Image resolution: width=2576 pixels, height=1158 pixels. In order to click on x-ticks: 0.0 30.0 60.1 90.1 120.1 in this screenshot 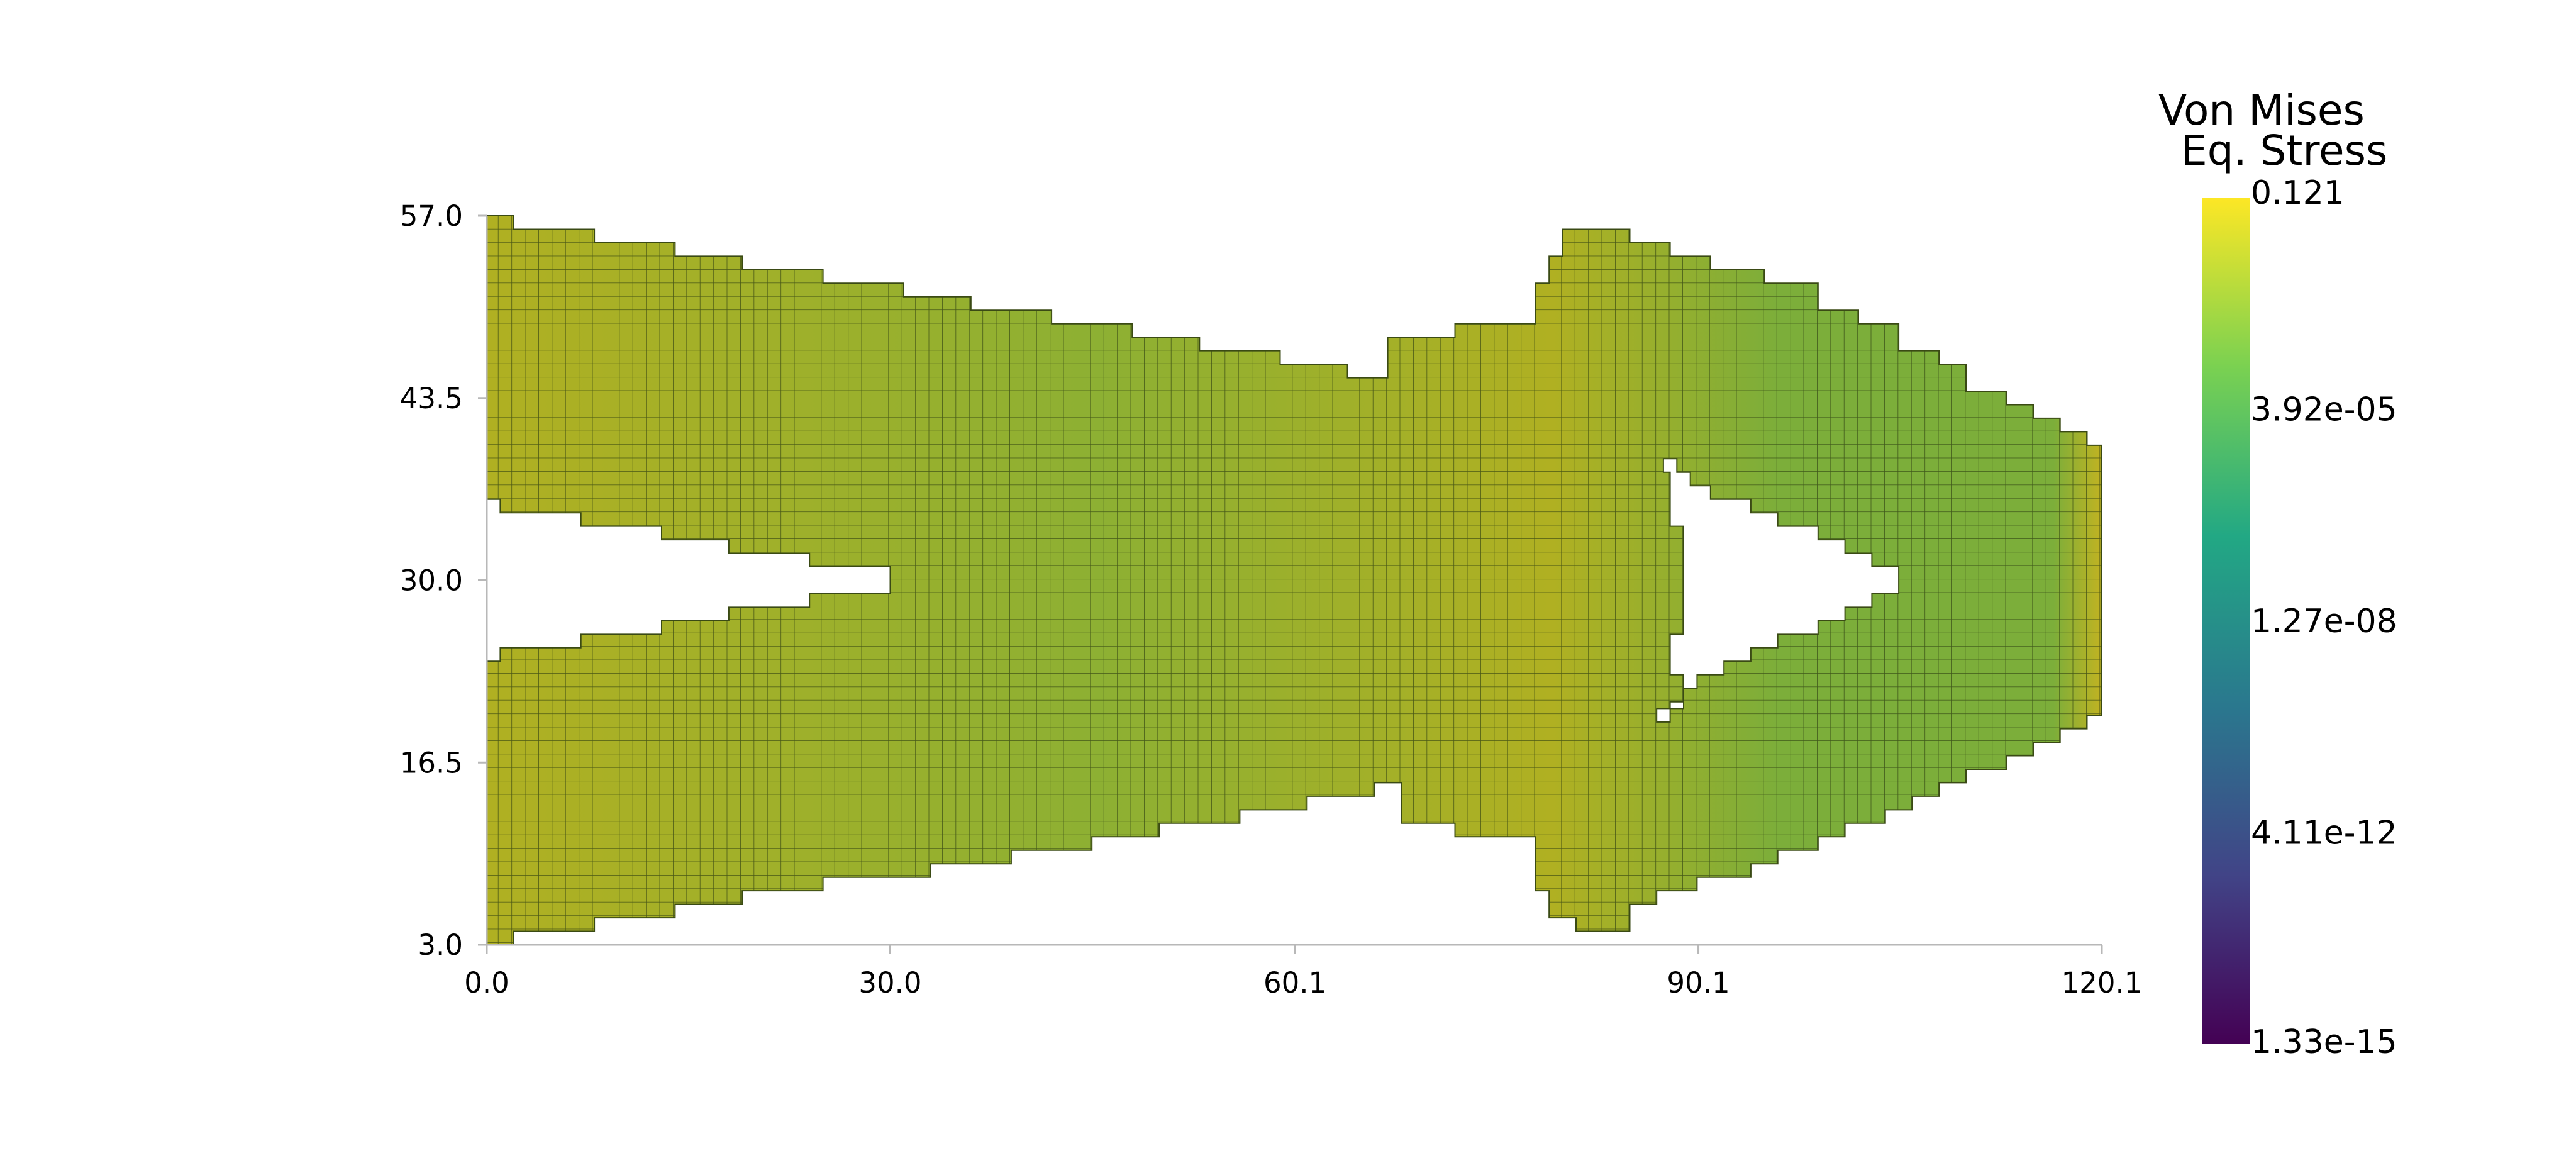, I will do `click(1303, 972)`.